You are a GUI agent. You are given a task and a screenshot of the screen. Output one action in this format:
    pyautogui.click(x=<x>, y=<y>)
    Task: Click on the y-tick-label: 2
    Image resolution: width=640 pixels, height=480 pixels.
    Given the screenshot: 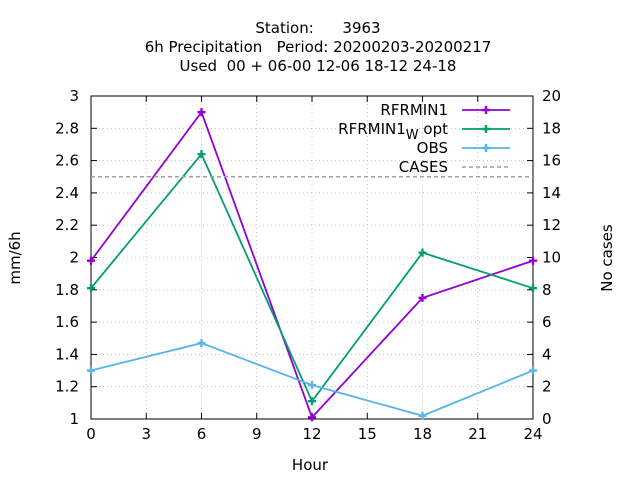 What is the action you would take?
    pyautogui.click(x=74, y=258)
    